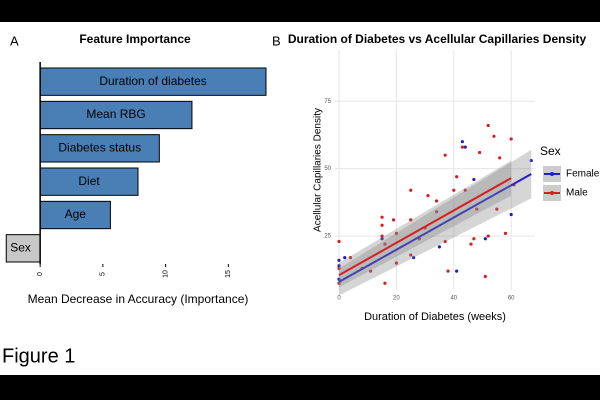 This screenshot has width=600, height=405. Describe the element at coordinates (511, 299) in the screenshot. I see `x-tick-label: 60` at that location.